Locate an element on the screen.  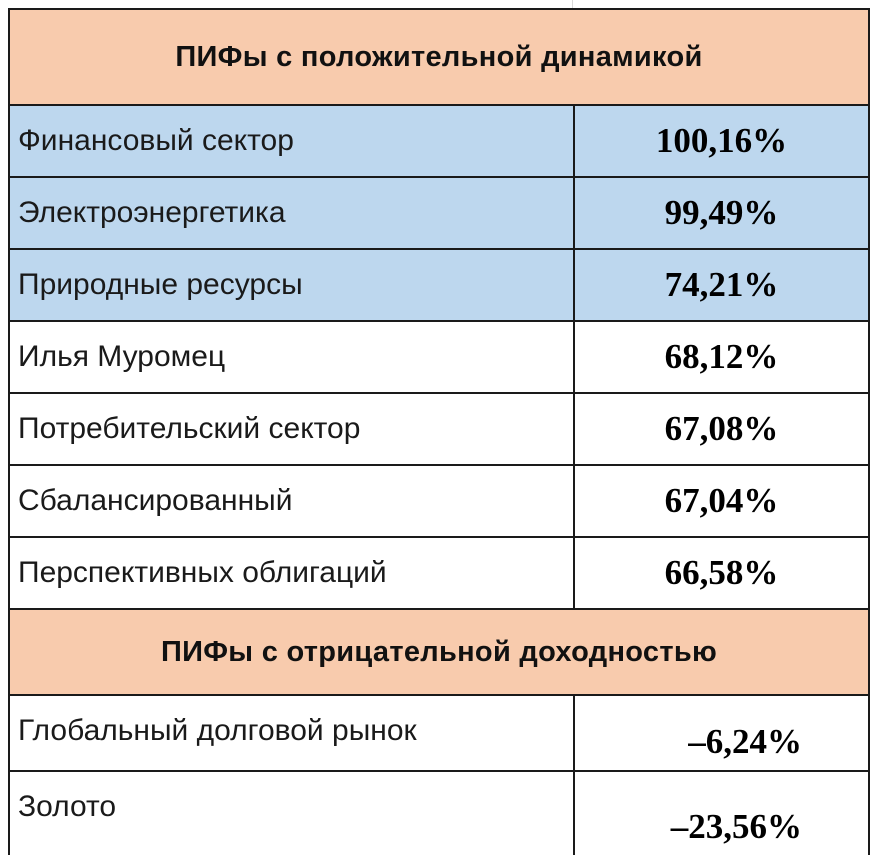
table-row: Перспективных облигаций 66,58% is located at coordinates (439, 573).